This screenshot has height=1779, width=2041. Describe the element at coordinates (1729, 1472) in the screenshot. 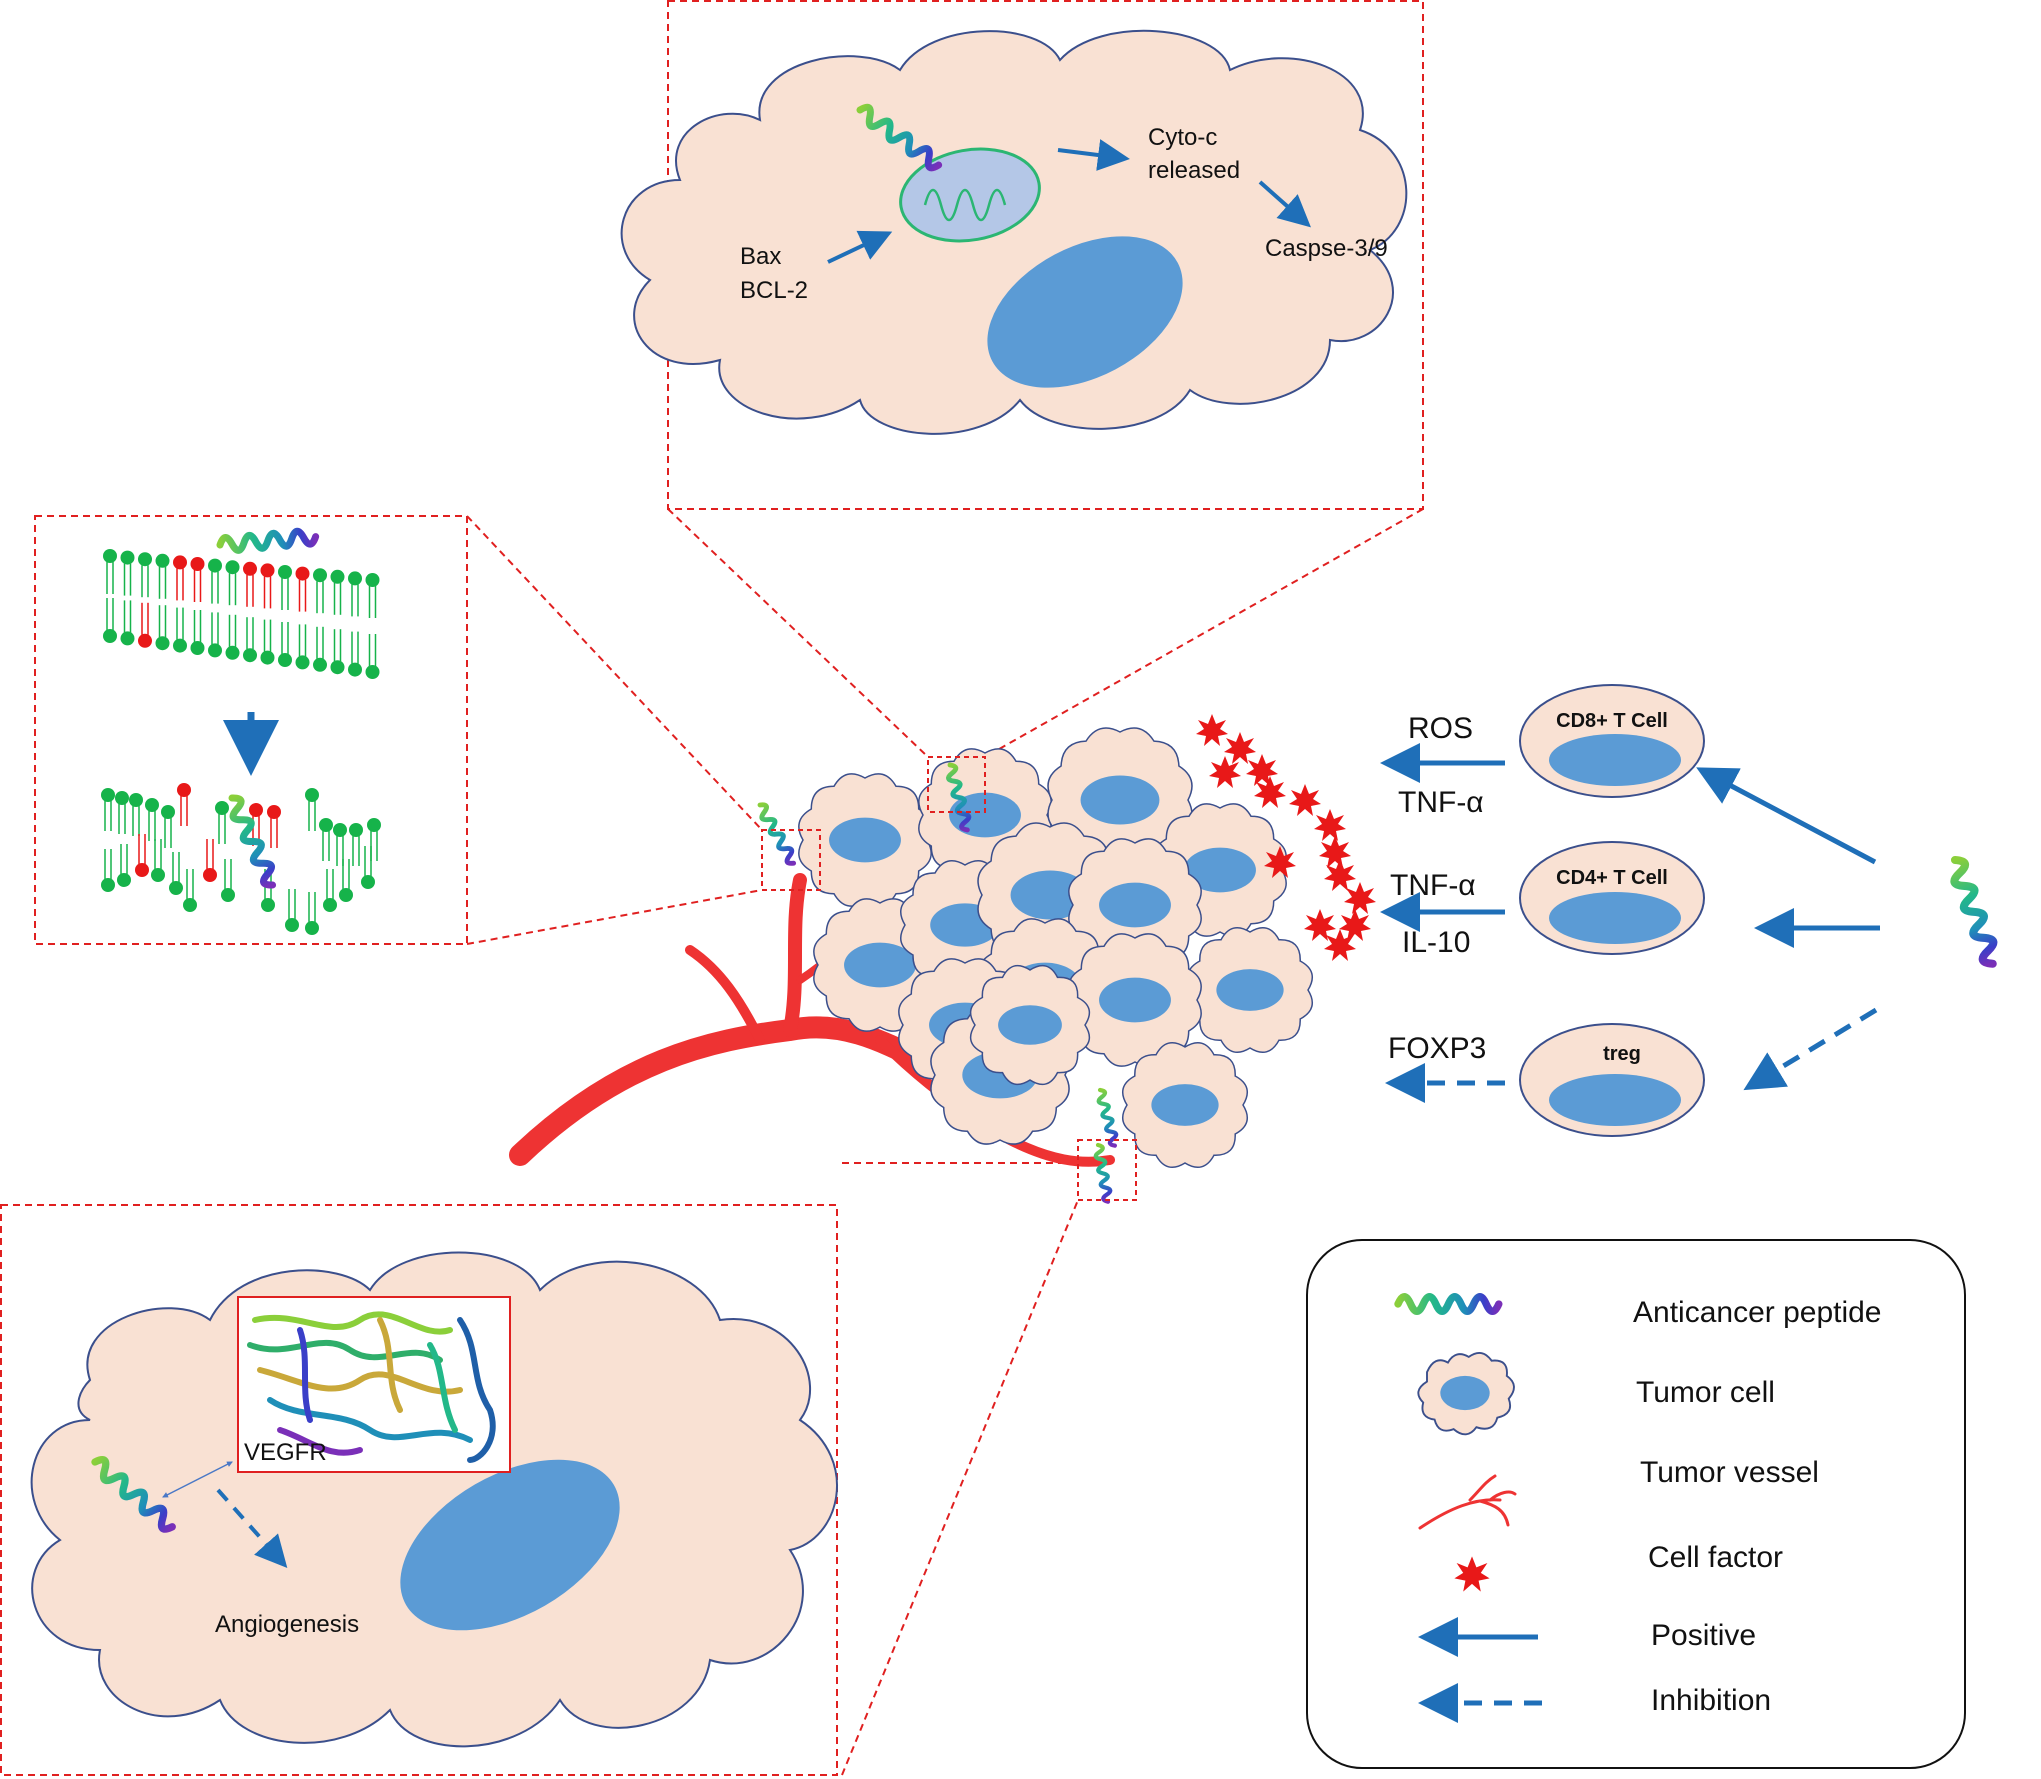

I see `legend-label-tumor-vessel: Tumor vessel` at that location.